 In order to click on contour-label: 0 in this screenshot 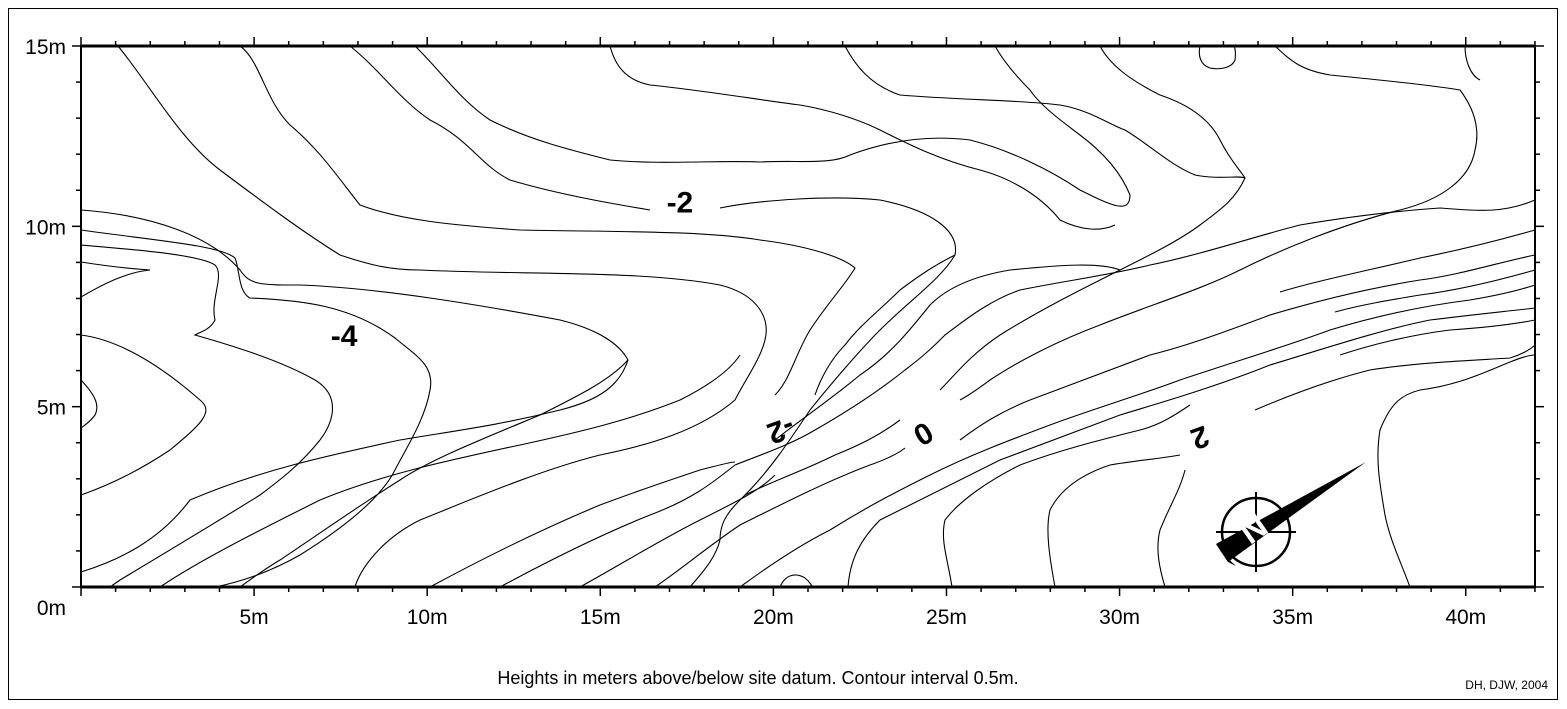, I will do `click(923, 433)`.